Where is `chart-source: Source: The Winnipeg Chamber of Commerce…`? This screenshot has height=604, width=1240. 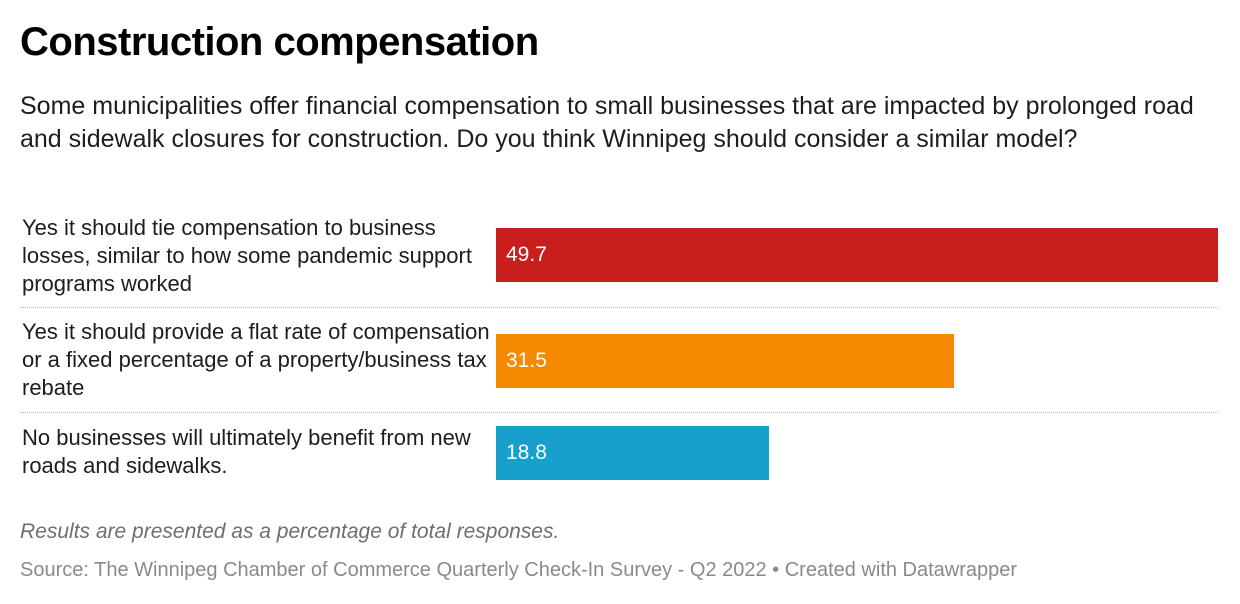
chart-source: Source: The Winnipeg Chamber of Commerce… is located at coordinates (519, 570).